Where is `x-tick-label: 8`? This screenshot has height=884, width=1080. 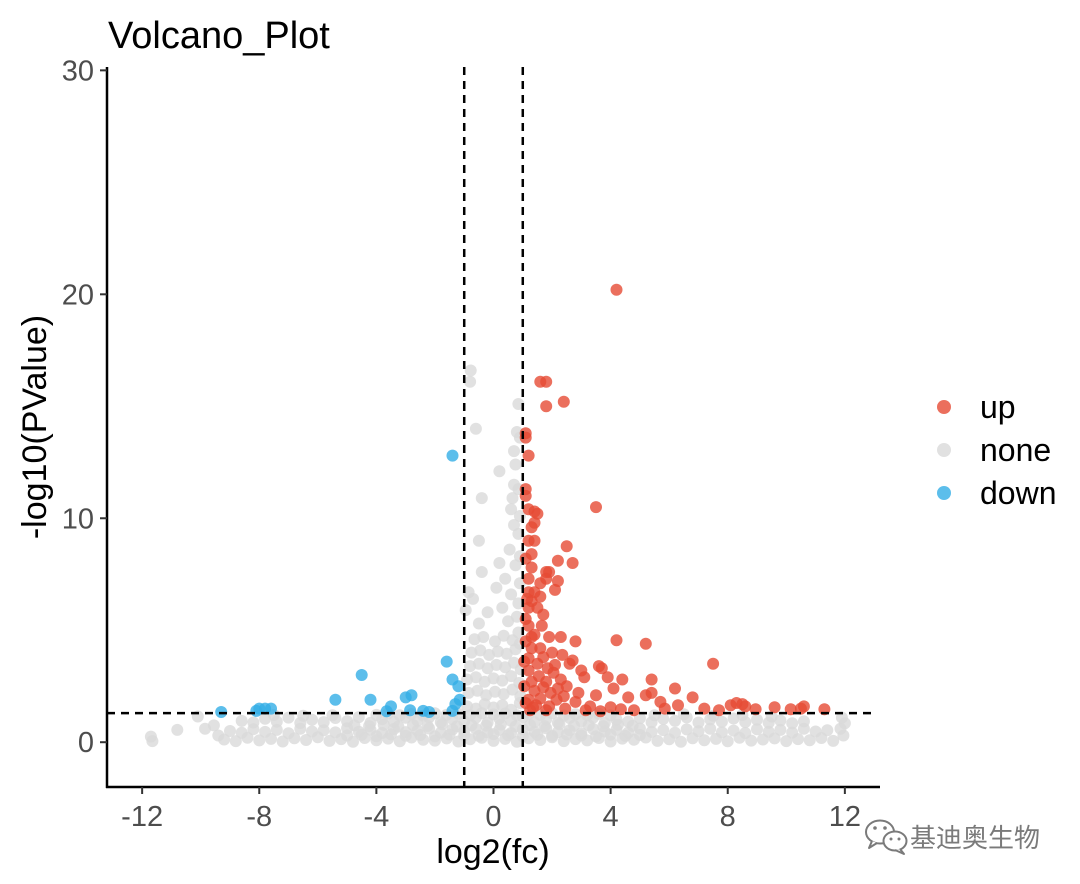 x-tick-label: 8 is located at coordinates (728, 817).